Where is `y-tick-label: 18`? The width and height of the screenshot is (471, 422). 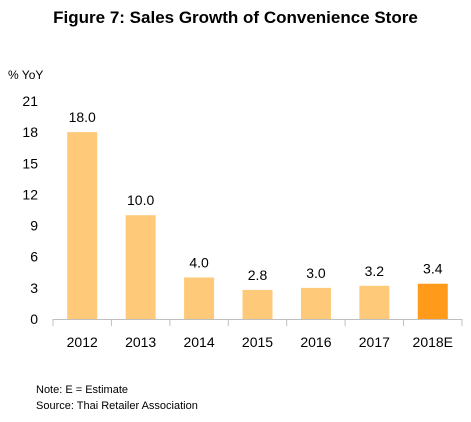 y-tick-label: 18 is located at coordinates (30, 132).